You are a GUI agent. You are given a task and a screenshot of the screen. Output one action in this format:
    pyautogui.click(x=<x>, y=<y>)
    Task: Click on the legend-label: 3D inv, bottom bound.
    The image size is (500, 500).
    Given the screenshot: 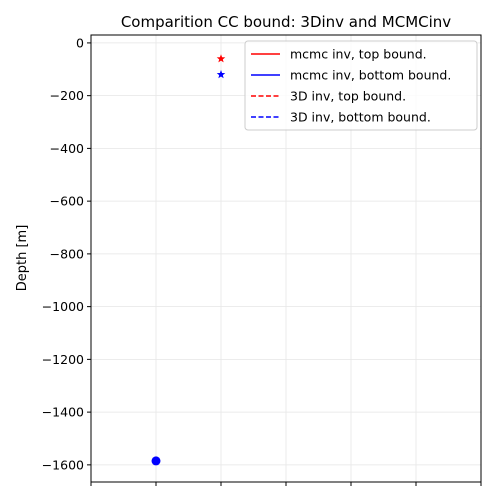 What is the action you would take?
    pyautogui.click(x=360, y=117)
    